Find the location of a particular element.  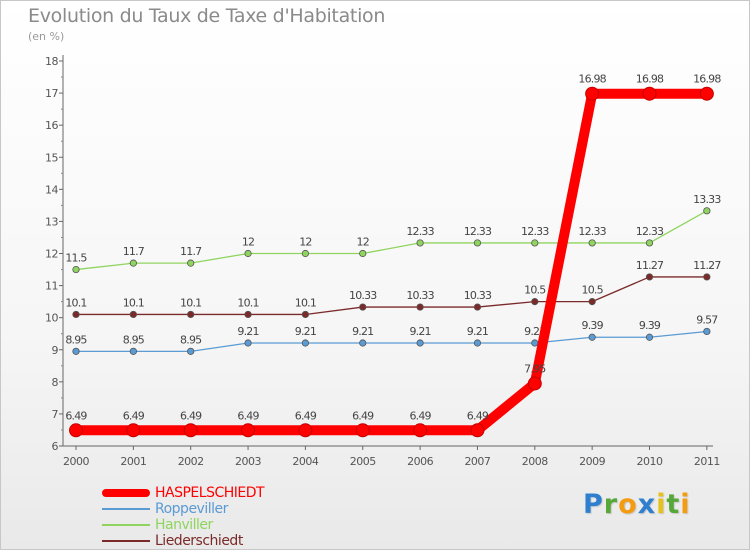

x-tick-label: 2005 is located at coordinates (363, 461).